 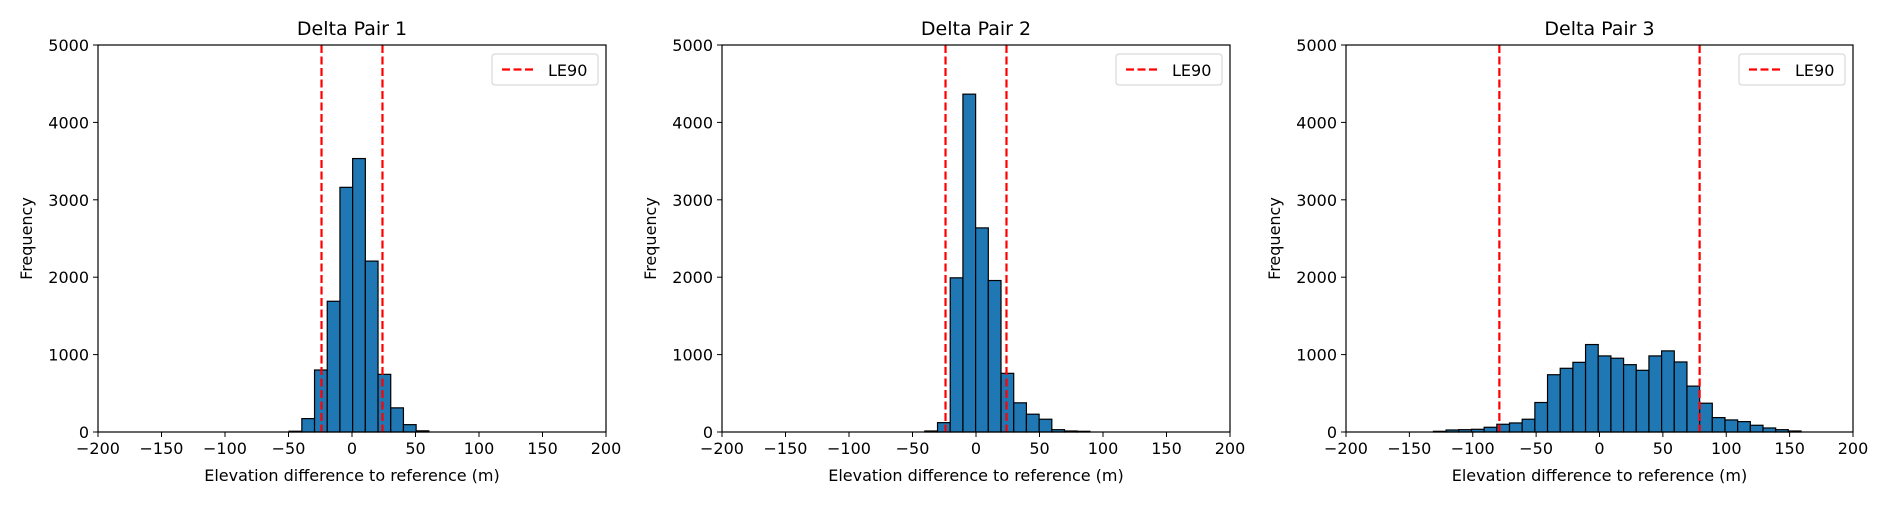 I want to click on chart-title: Delta Pair 3, so click(x=1599, y=29).